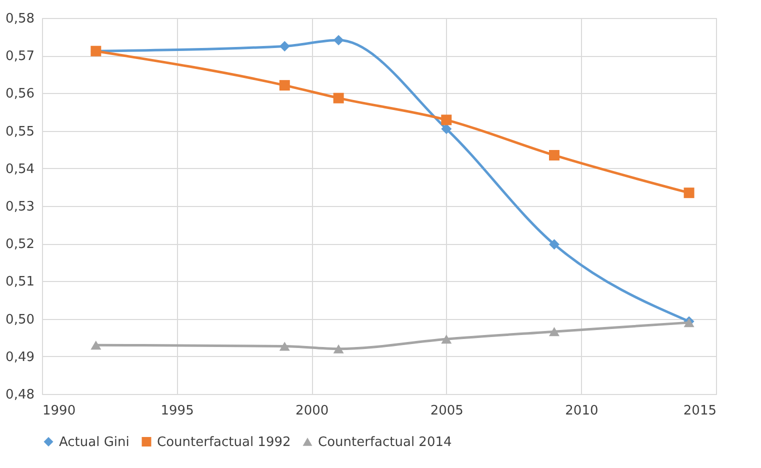  What do you see at coordinates (20, 357) in the screenshot?
I see `y-tick-label: 0,49` at bounding box center [20, 357].